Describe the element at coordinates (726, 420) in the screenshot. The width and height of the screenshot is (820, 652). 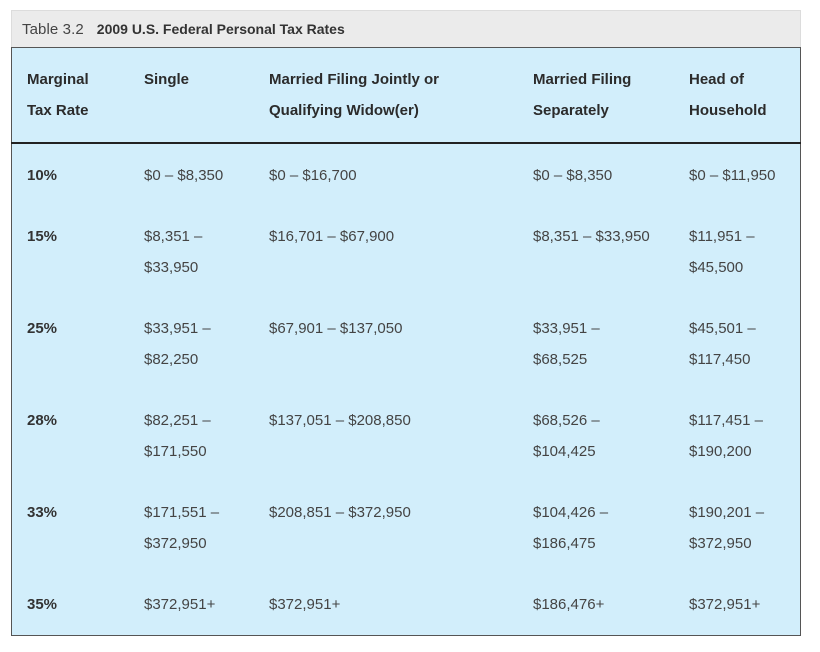
I see `cell-line: $117,451 –` at that location.